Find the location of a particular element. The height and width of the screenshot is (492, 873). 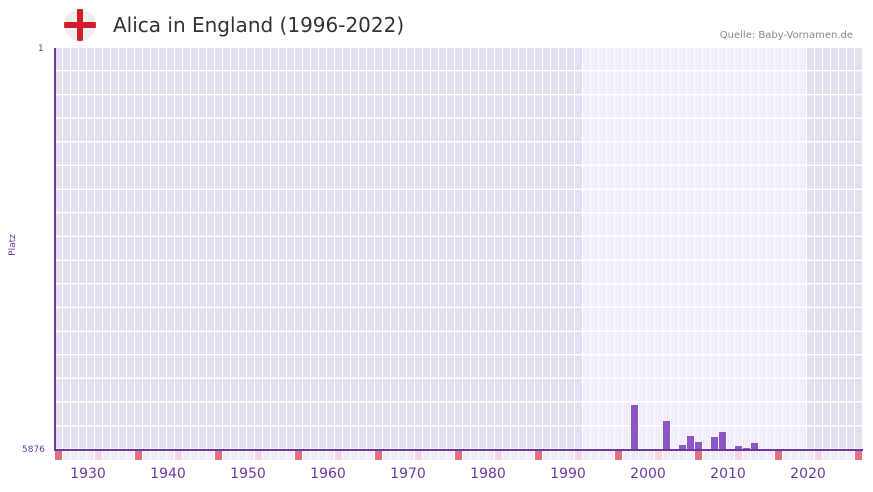

x-tick-label: 1980 is located at coordinates (488, 474).